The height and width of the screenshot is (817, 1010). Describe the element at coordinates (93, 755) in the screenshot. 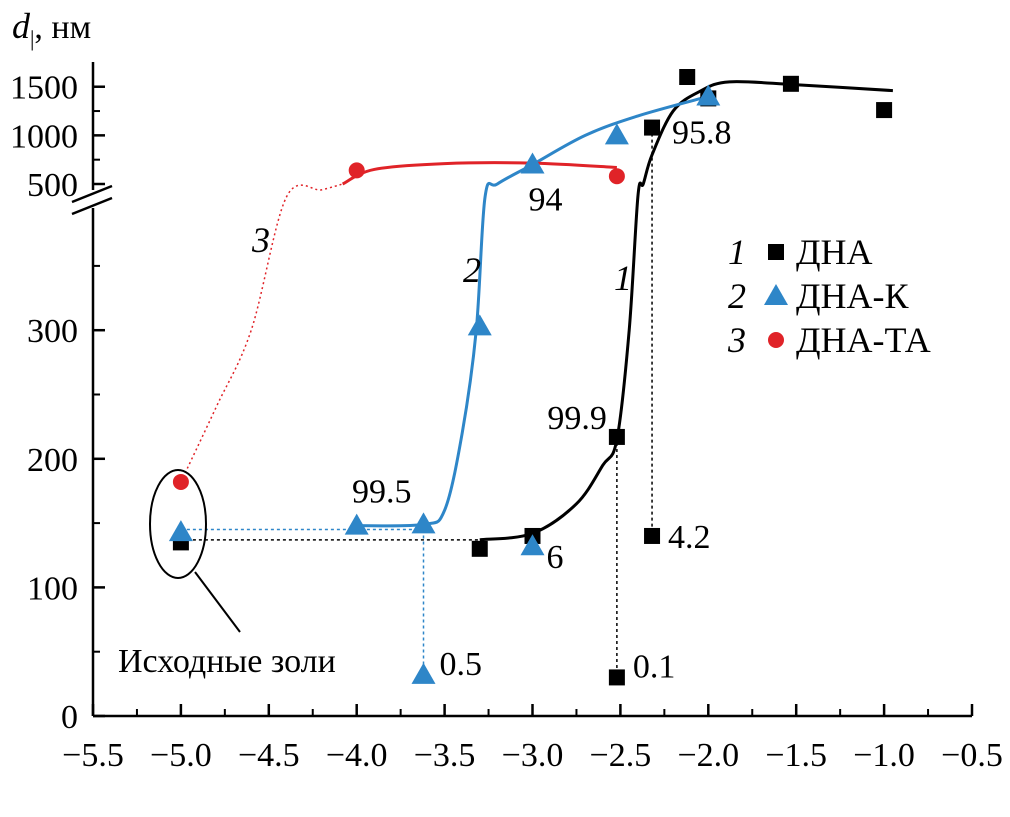

I see `x-tick-label: −5.5` at that location.